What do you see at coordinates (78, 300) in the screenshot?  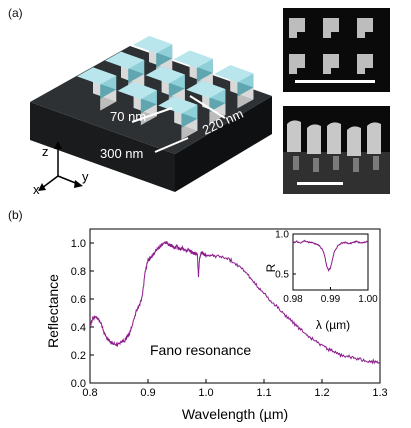 I see `y-tick-label: 0.6` at bounding box center [78, 300].